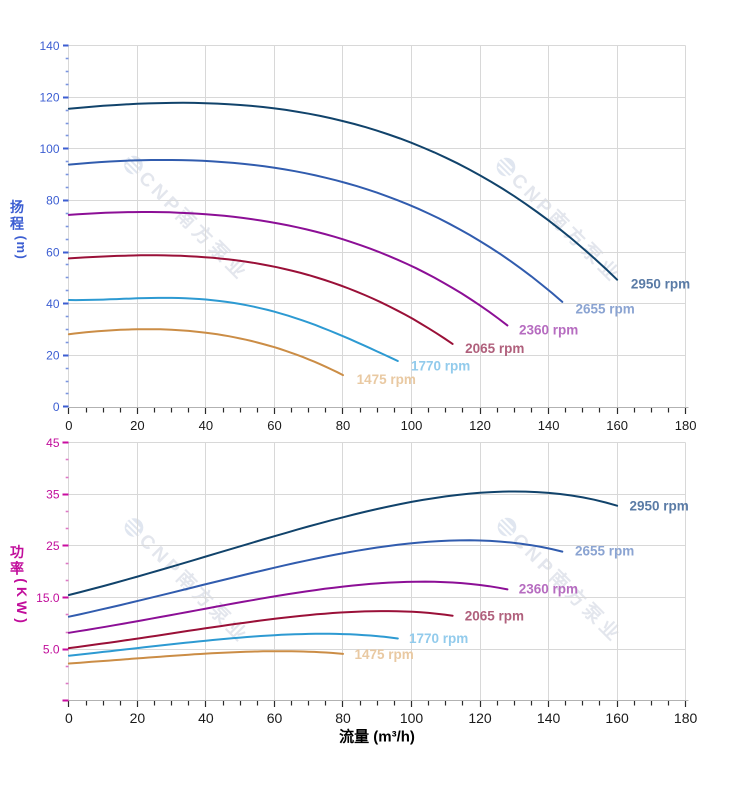 The width and height of the screenshot is (752, 802). I want to click on svg-text: 35, so click(53, 495).